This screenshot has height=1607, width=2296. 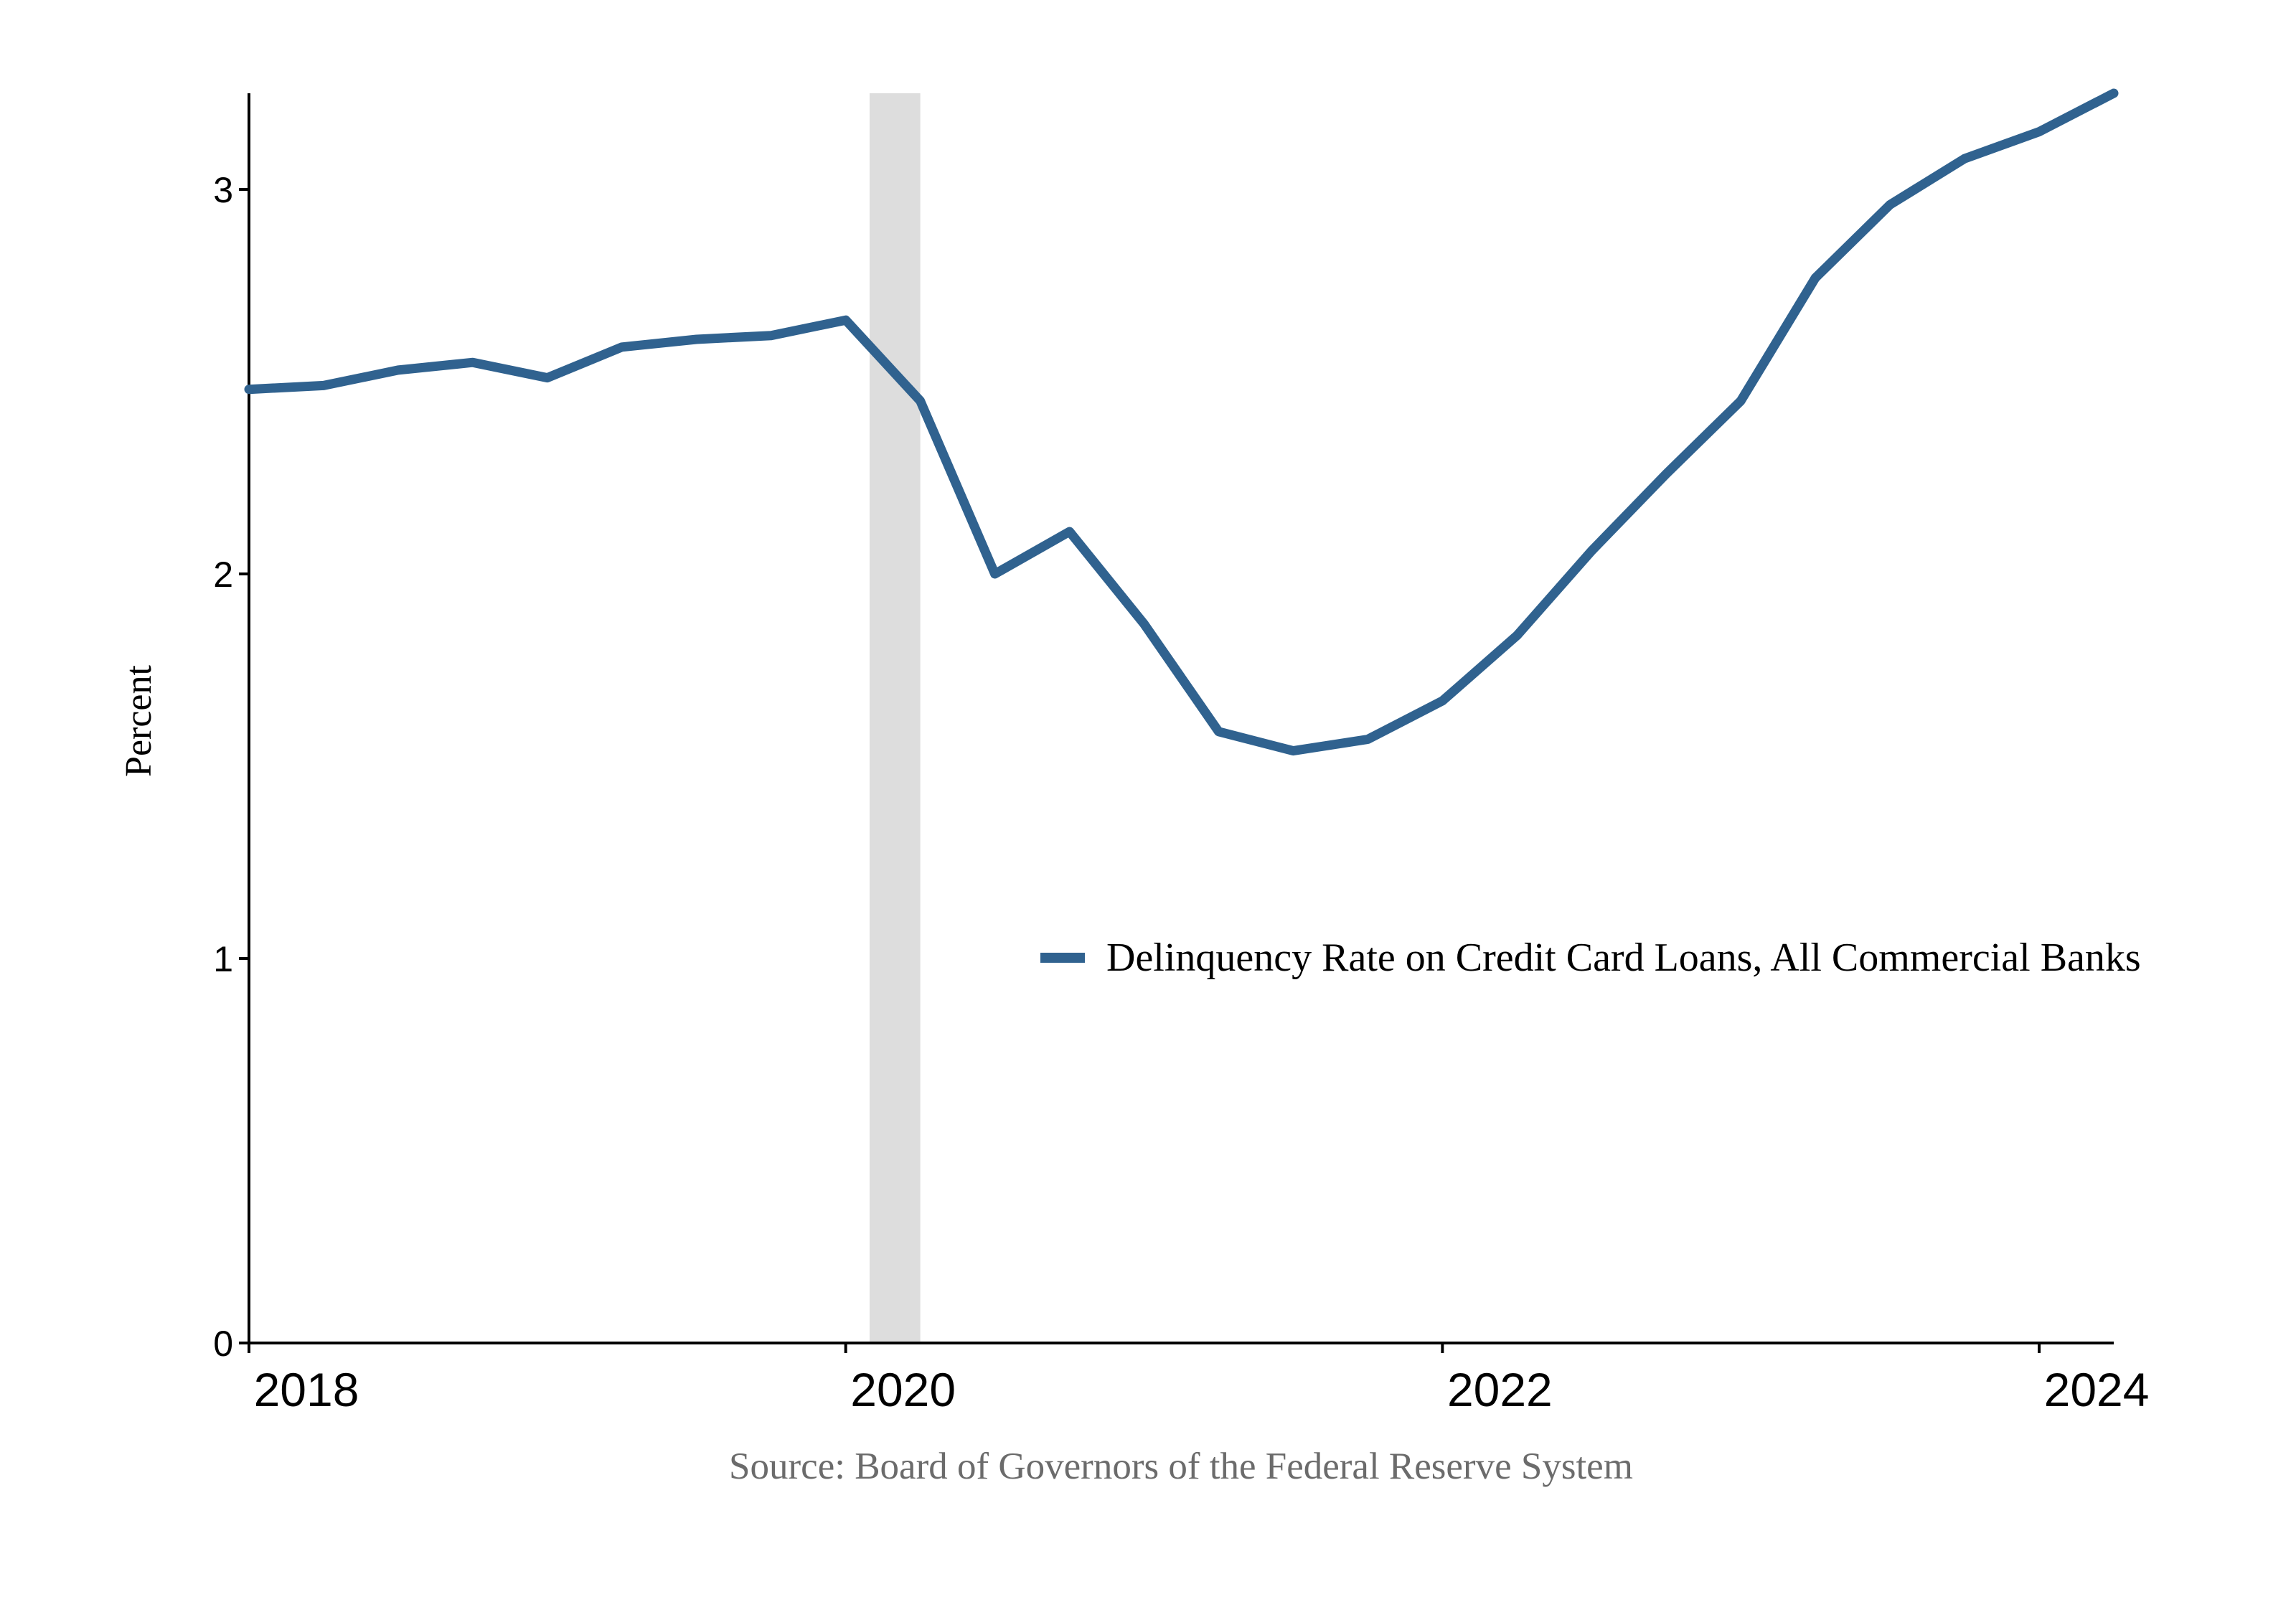 I want to click on y-tick-label: 1, so click(x=223, y=959).